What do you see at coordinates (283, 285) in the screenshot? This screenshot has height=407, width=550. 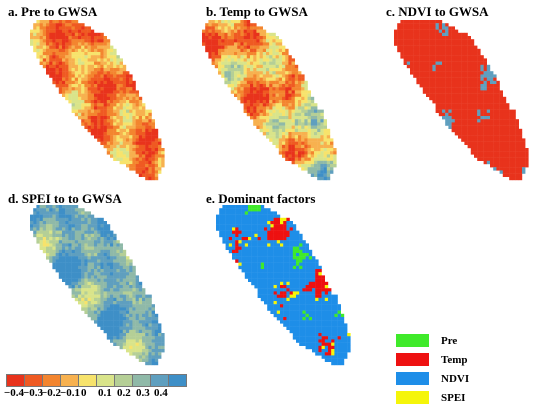 I see `map-dominant-factors` at bounding box center [283, 285].